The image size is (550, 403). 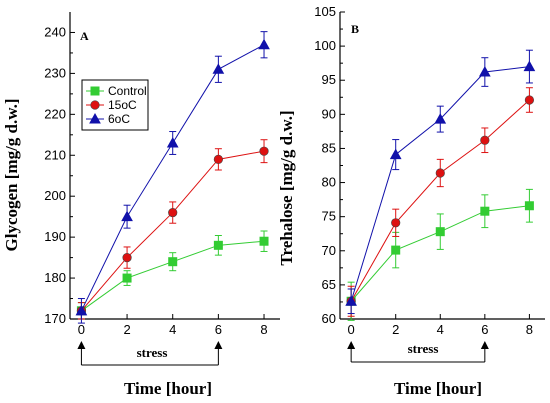 What do you see at coordinates (484, 329) in the screenshot?
I see `panel-b-x-tick-label: 6` at bounding box center [484, 329].